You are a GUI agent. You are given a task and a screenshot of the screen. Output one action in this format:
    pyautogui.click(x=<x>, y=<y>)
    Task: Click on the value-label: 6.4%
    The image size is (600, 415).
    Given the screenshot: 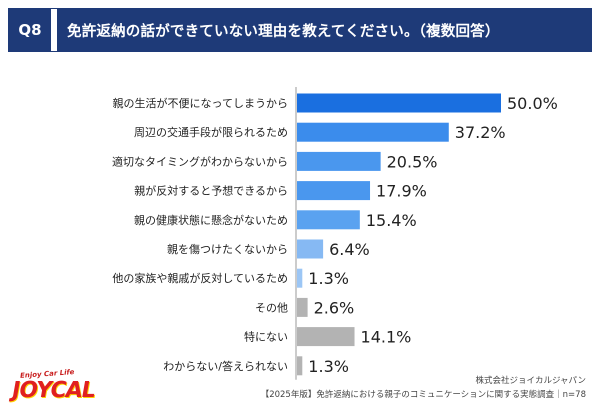 What is the action you would take?
    pyautogui.click(x=349, y=249)
    